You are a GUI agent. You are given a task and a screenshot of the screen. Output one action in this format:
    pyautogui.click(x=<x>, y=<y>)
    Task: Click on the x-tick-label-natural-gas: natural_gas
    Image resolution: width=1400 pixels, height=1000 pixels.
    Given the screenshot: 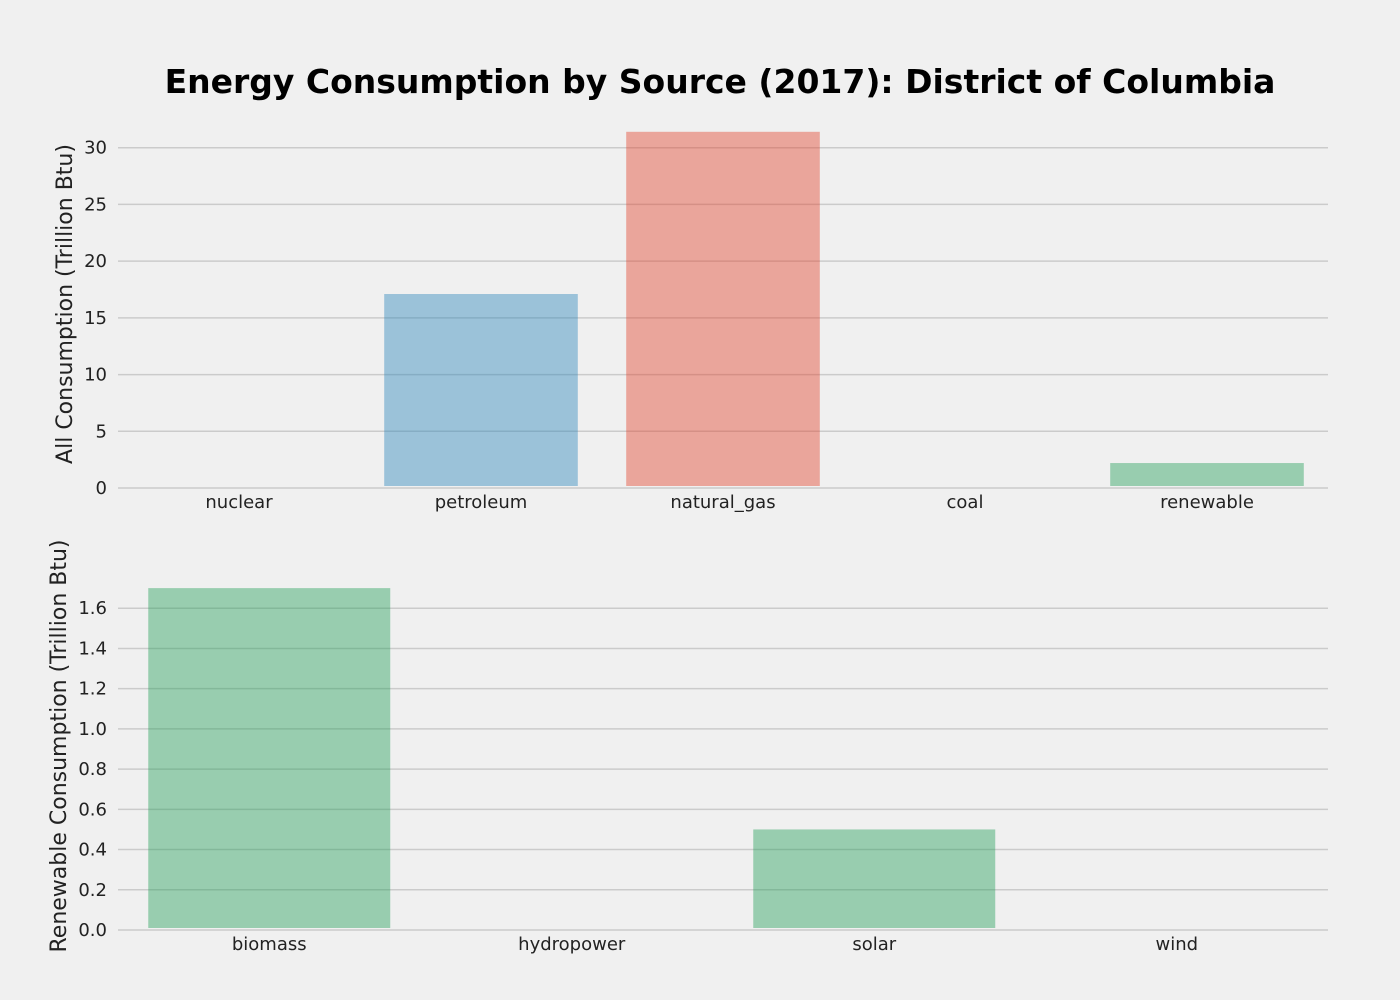 What is the action you would take?
    pyautogui.click(x=722, y=502)
    